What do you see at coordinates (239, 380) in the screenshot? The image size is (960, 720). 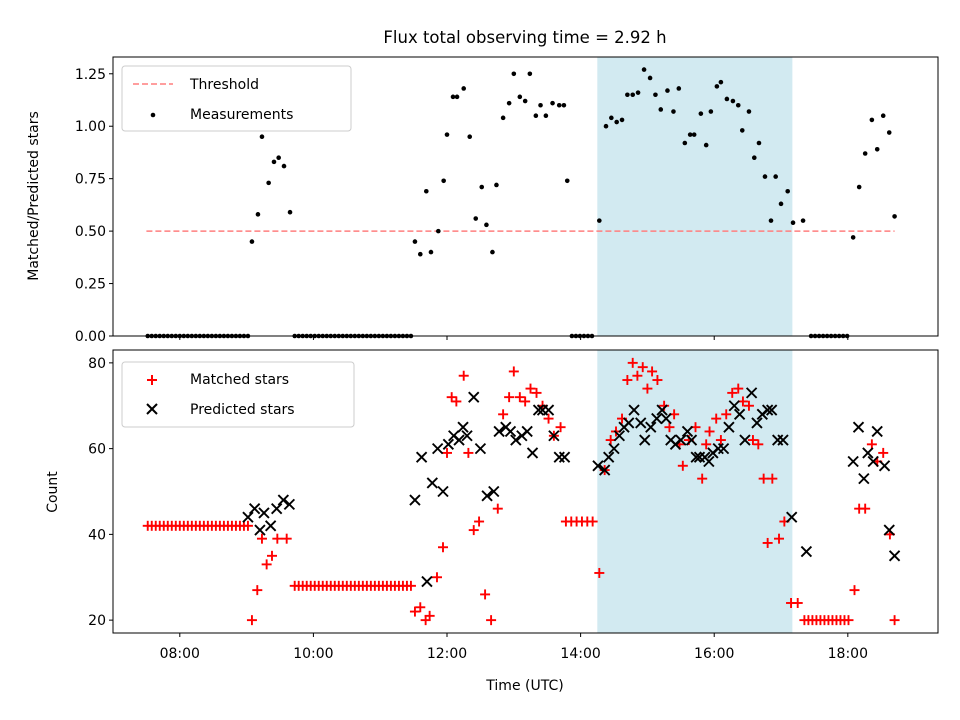 I see `legend-matched-label: Matched stars` at bounding box center [239, 380].